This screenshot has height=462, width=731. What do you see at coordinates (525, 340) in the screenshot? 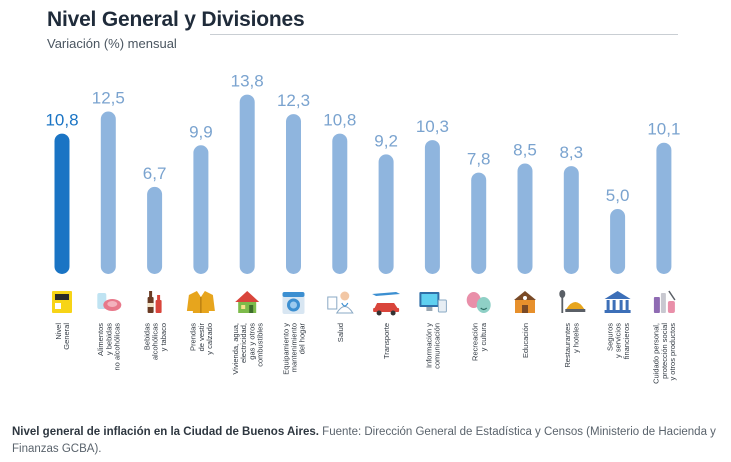
I see `category-label: Educación` at bounding box center [525, 340].